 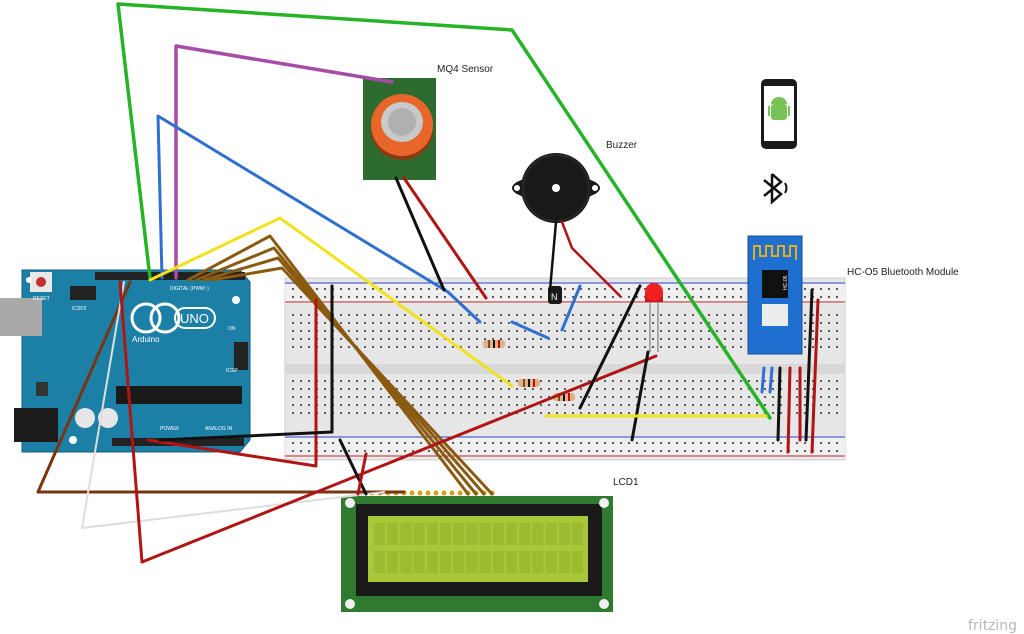 I want to click on on-led-label: ON, so click(x=232, y=329).